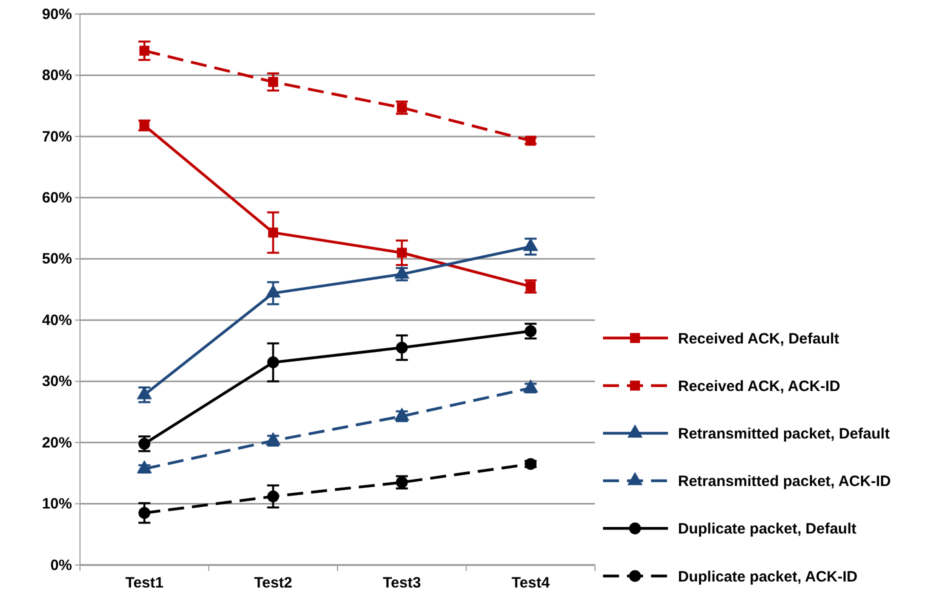  What do you see at coordinates (57, 443) in the screenshot?
I see `y-tick-label: 20%` at bounding box center [57, 443].